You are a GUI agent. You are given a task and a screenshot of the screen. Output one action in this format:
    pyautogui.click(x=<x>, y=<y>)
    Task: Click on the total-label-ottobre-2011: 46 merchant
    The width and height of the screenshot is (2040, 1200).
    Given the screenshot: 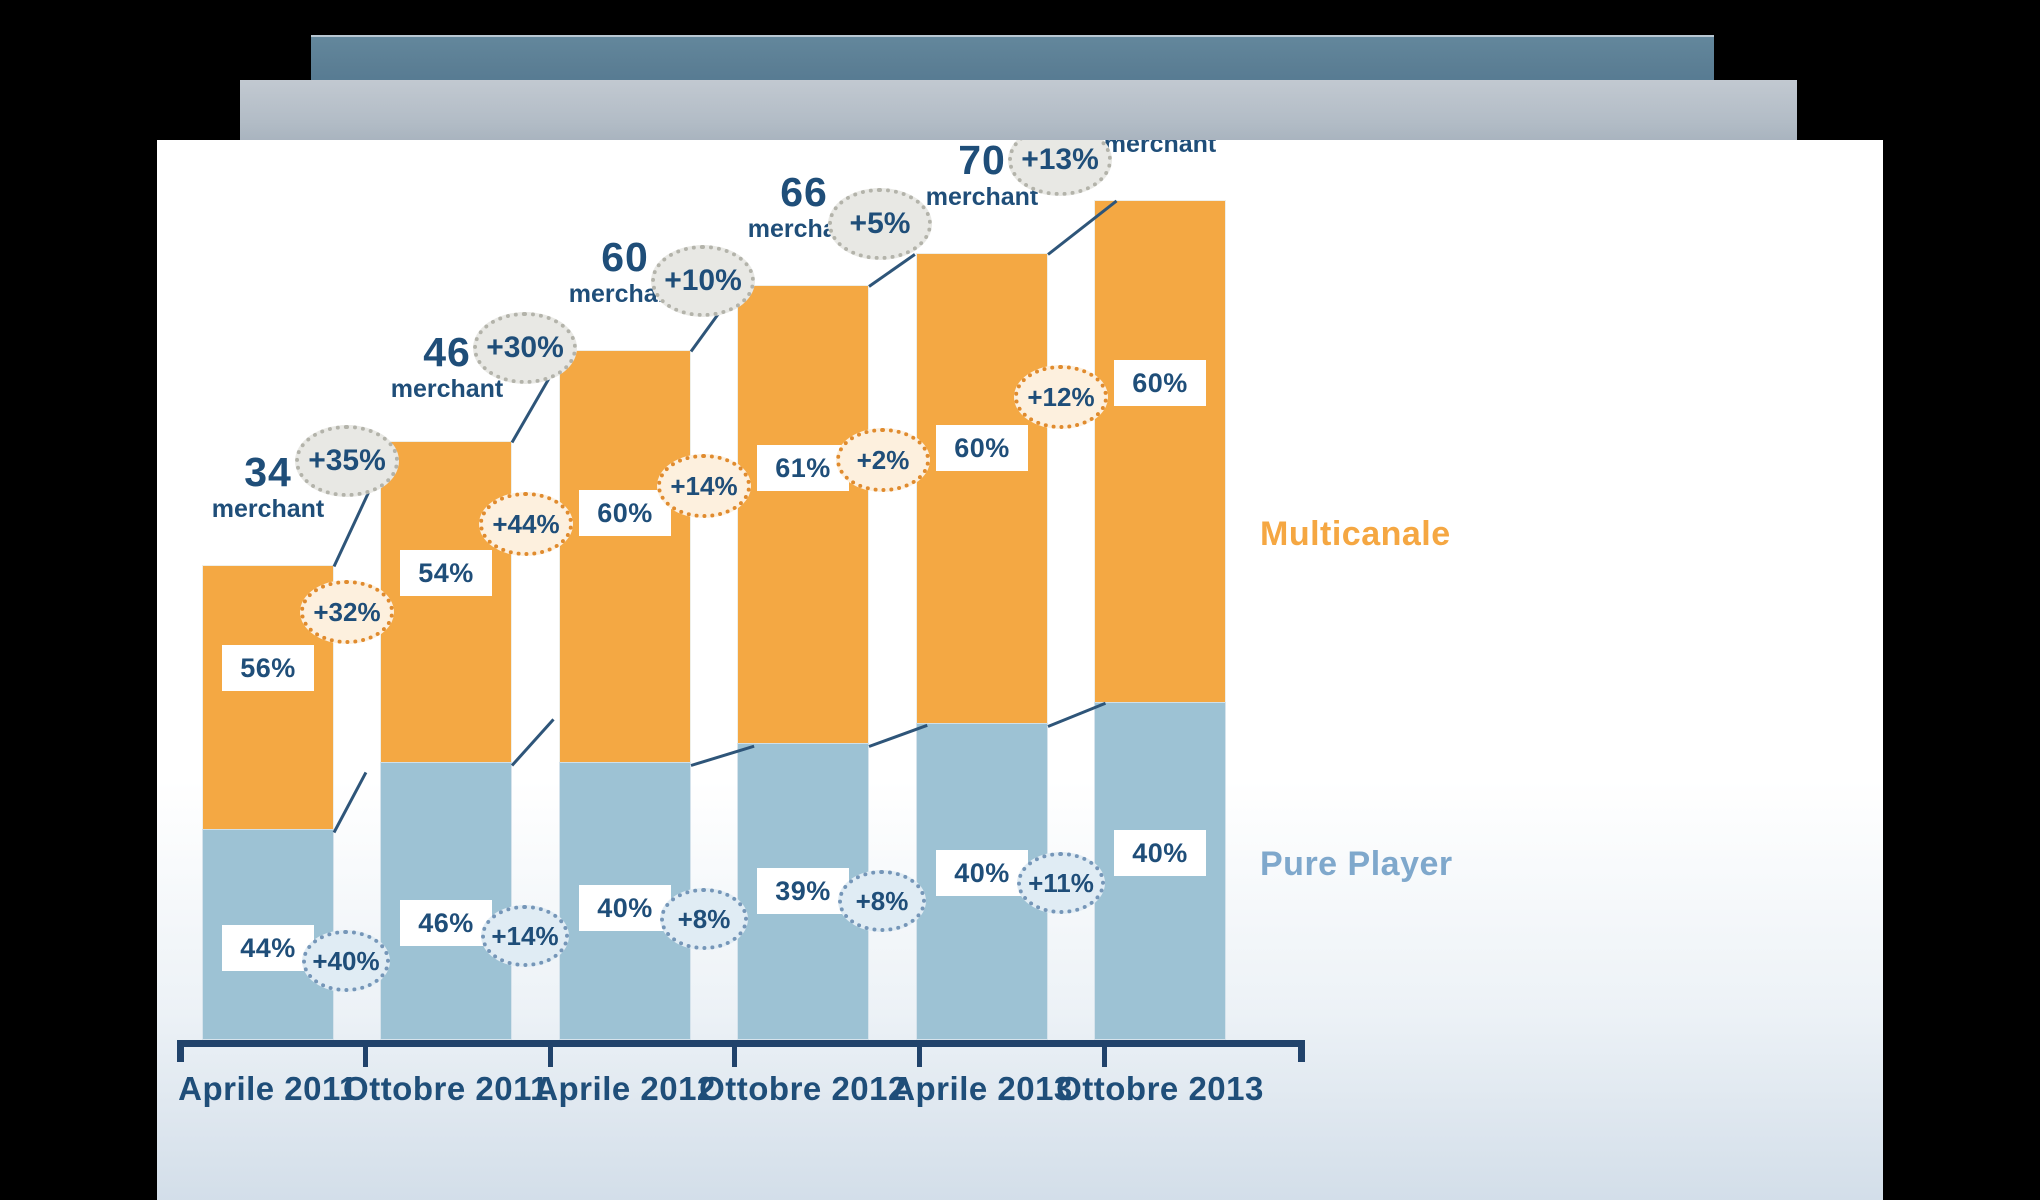 What is the action you would take?
    pyautogui.click(x=447, y=367)
    